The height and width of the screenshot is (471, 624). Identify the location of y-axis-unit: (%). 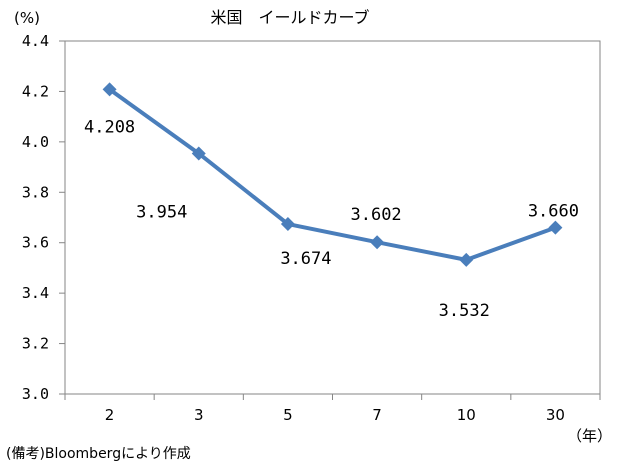
(27, 18).